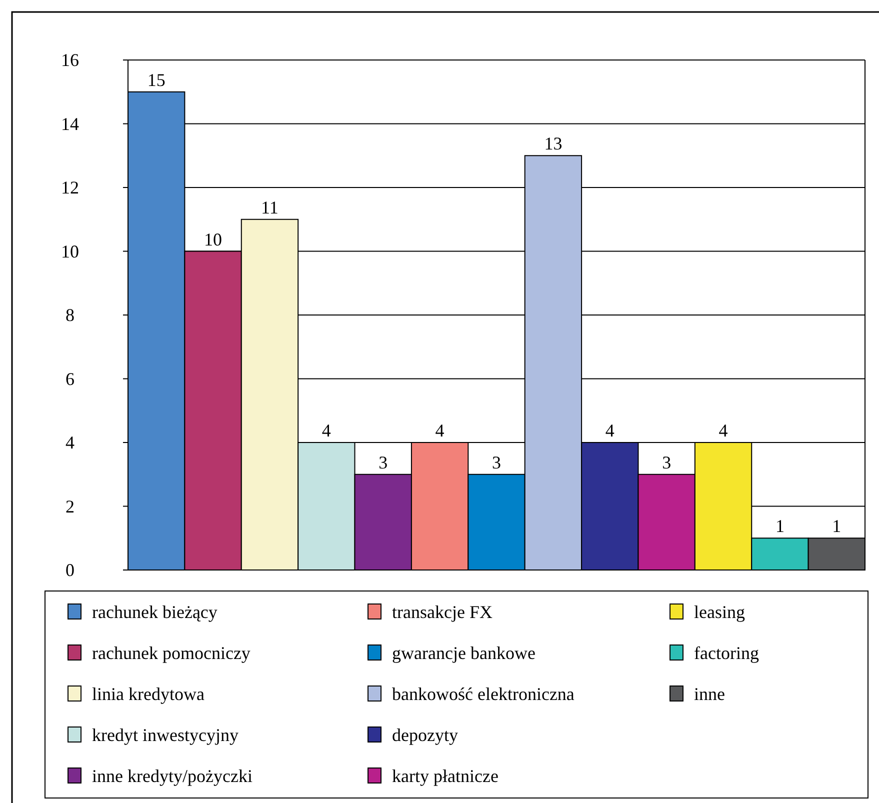  I want to click on y-tick-label: 14, so click(70, 124).